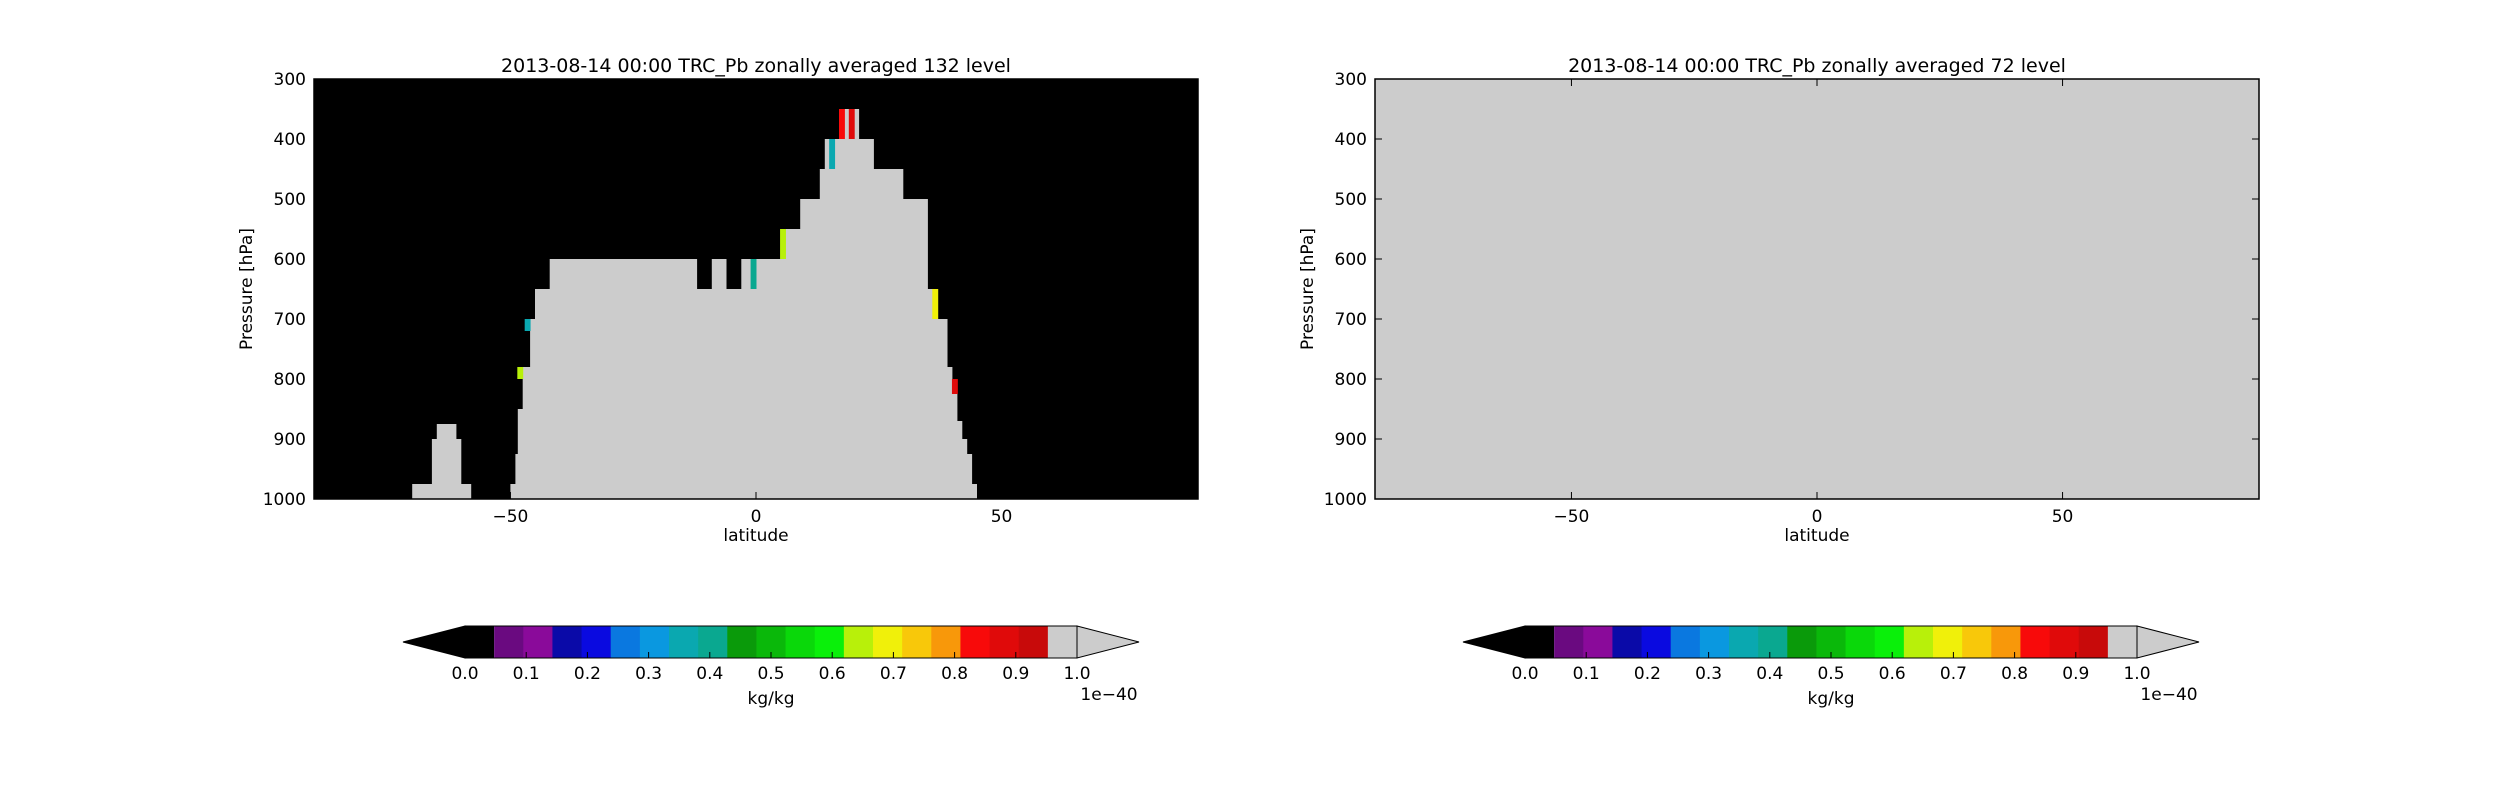  I want to click on colorbar-tick-label: 0.1, so click(526, 674).